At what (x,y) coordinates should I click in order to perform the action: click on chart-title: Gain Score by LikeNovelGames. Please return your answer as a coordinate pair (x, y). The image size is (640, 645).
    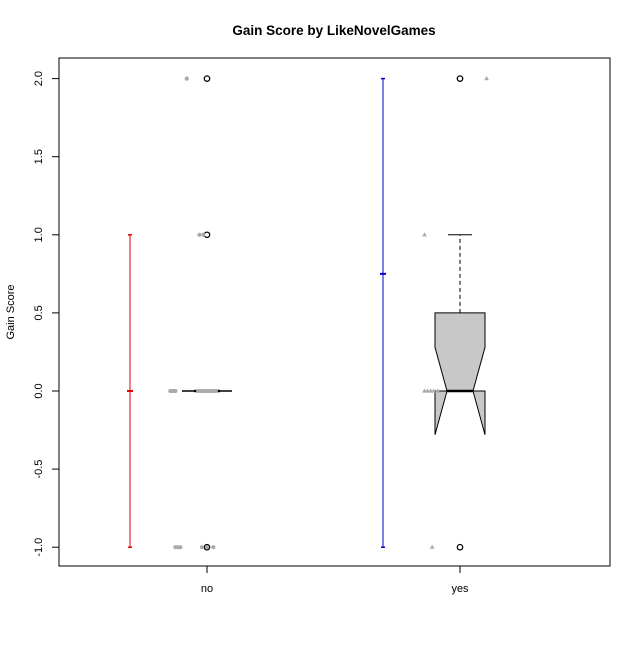
    Looking at the image, I should click on (333, 30).